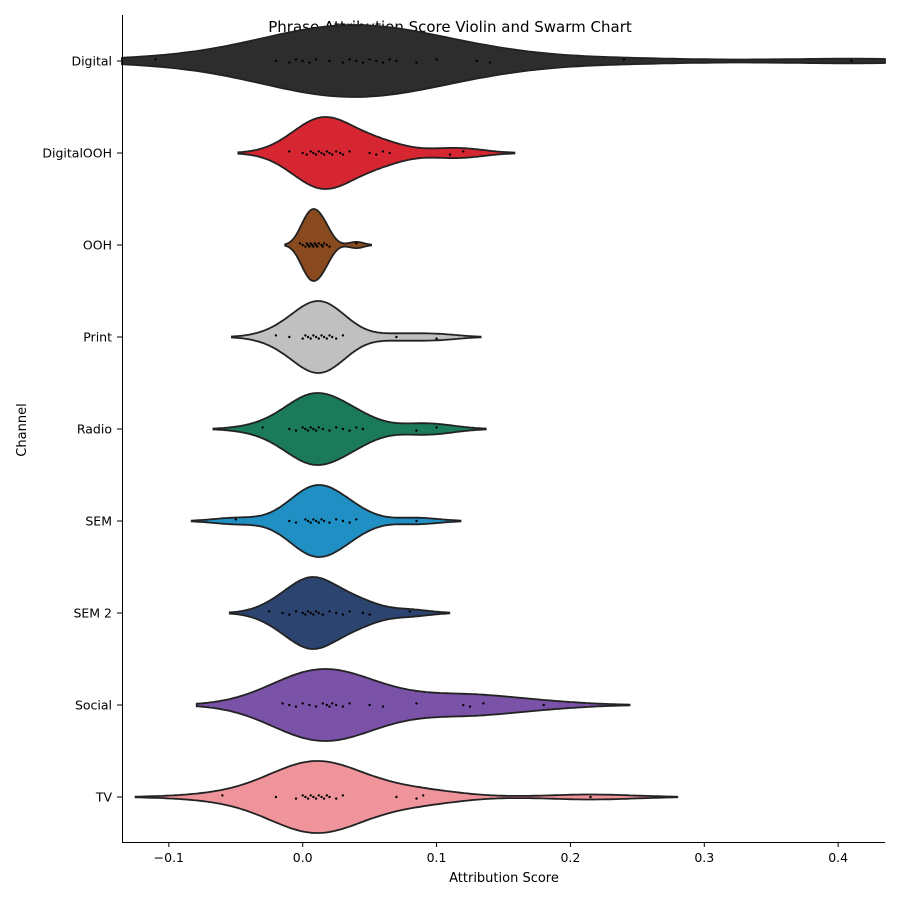 This screenshot has height=900, width=900. I want to click on x-tick-label: 0.4, so click(838, 857).